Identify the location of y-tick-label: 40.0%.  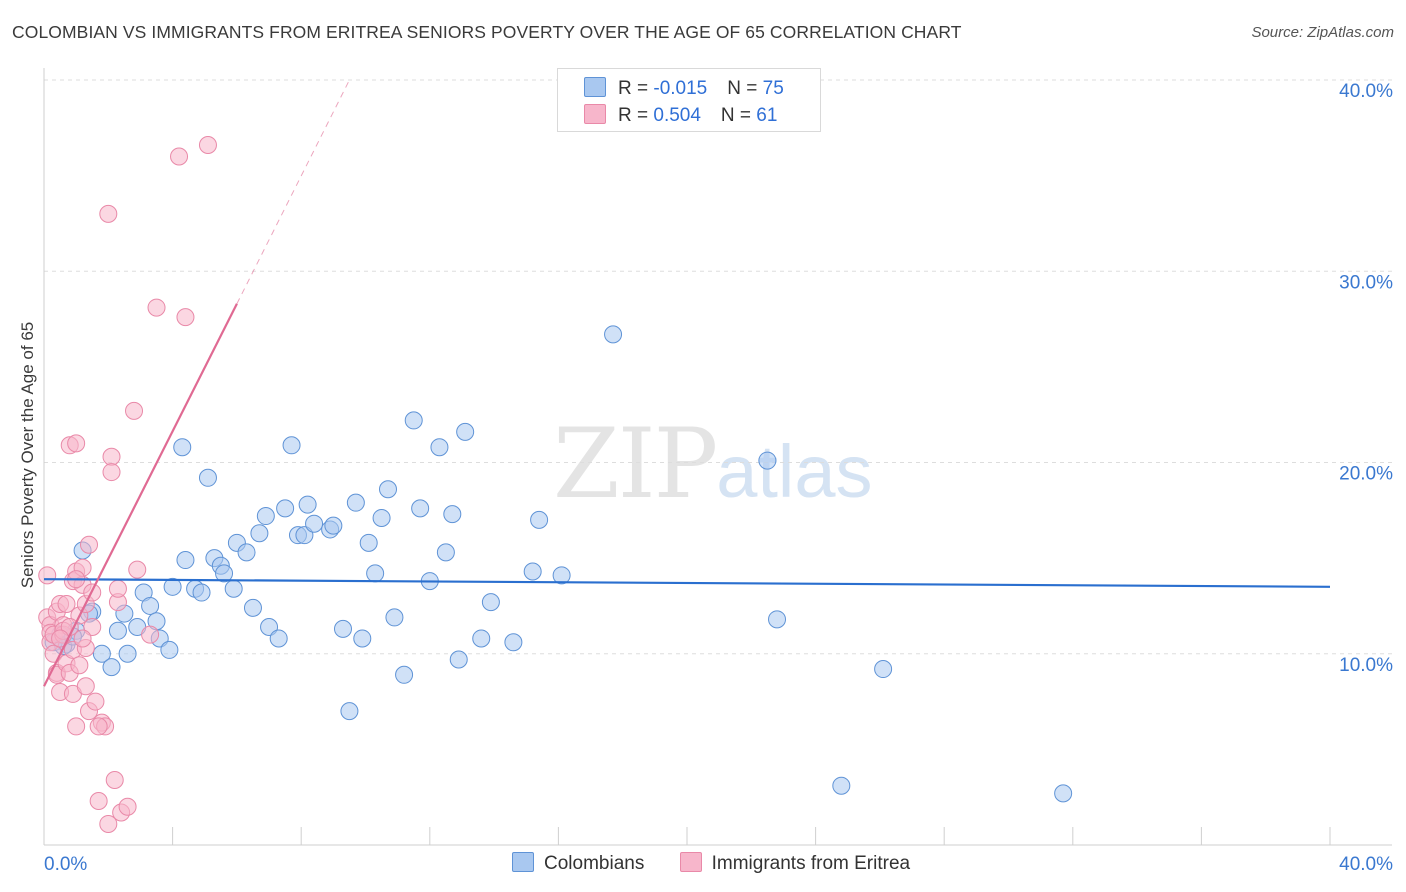
(1366, 91).